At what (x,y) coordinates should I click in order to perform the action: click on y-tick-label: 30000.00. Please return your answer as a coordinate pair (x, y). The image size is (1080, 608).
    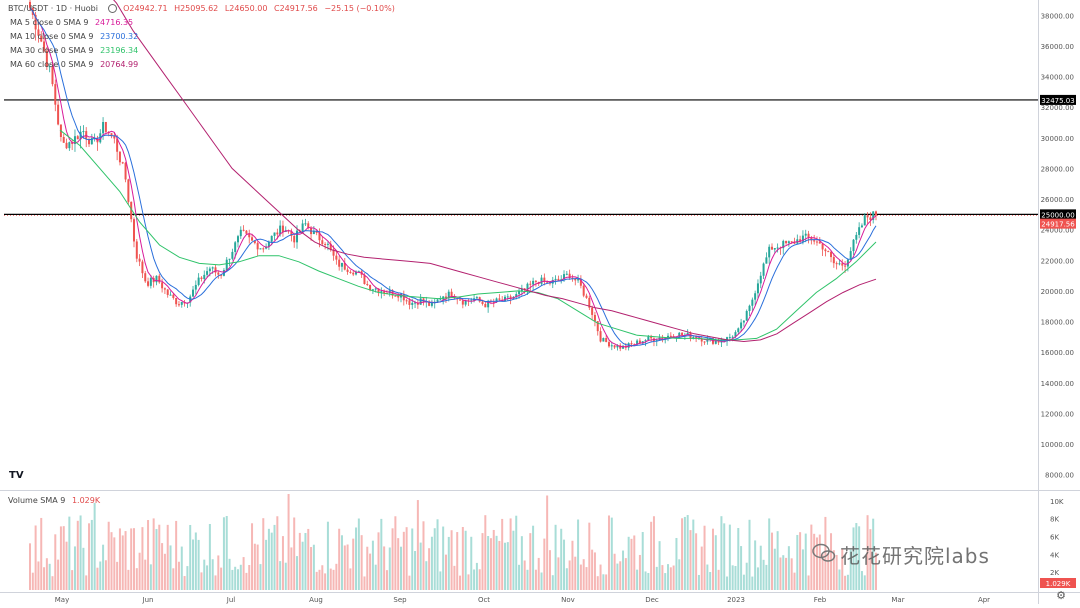
    Looking at the image, I should click on (1057, 139).